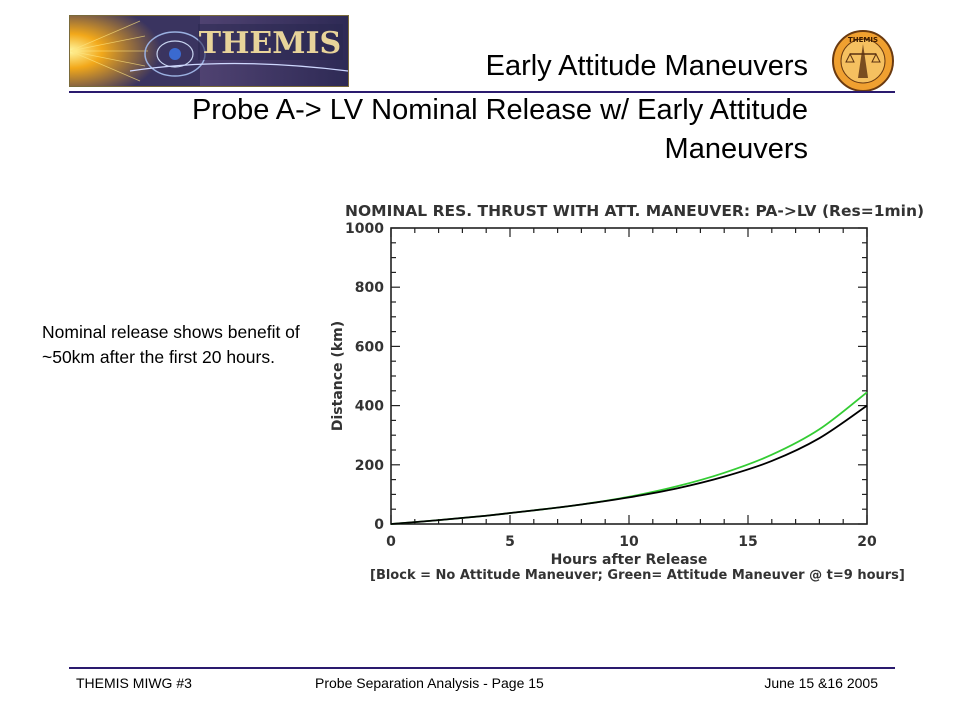 Image resolution: width=960 pixels, height=720 pixels. Describe the element at coordinates (369, 288) in the screenshot. I see `y-tick-label: 800` at that location.